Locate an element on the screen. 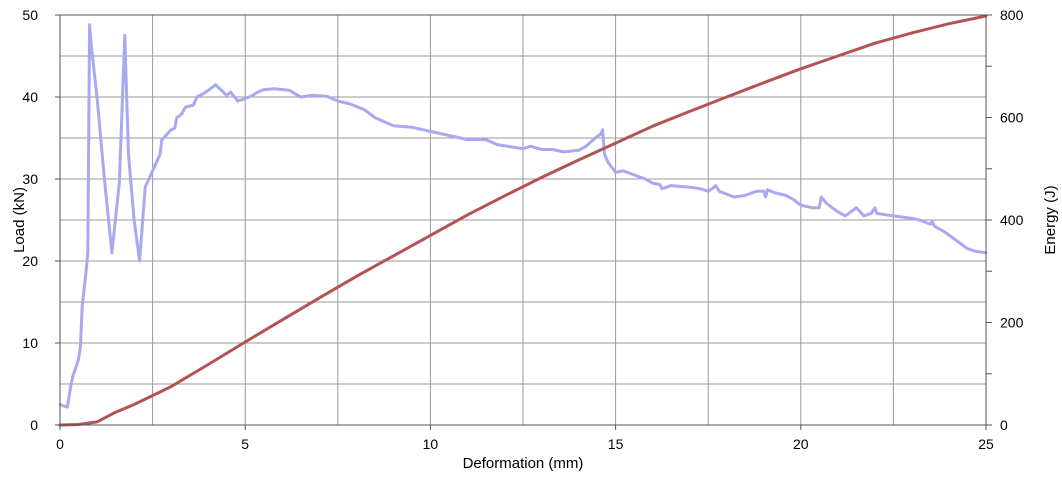 This screenshot has height=483, width=1062. x-tick-label: 20 is located at coordinates (801, 444).